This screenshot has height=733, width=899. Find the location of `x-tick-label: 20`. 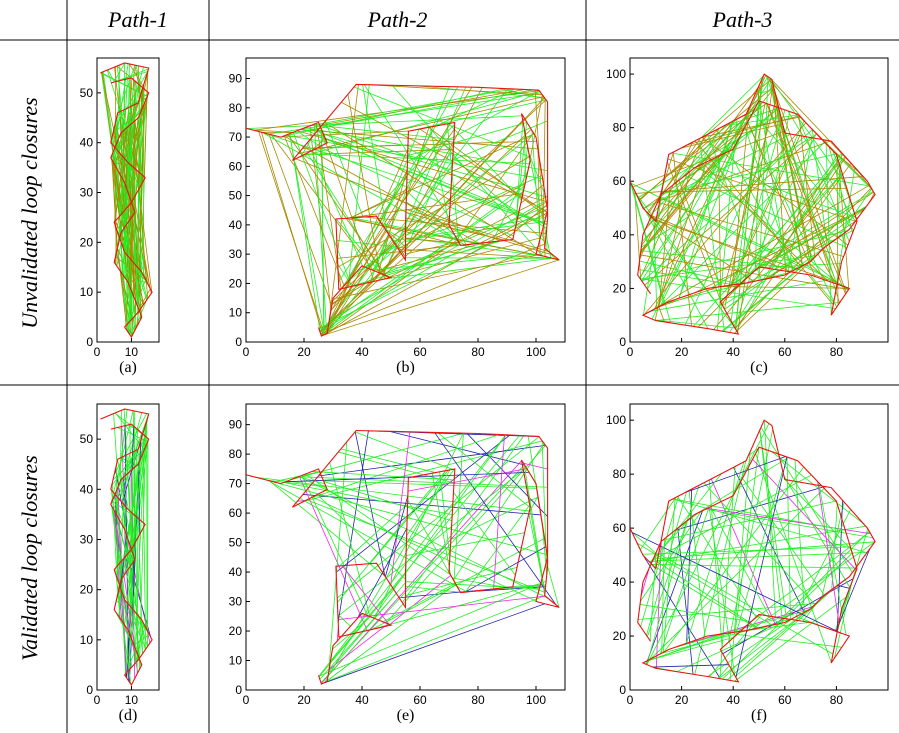

x-tick-label: 20 is located at coordinates (682, 700).